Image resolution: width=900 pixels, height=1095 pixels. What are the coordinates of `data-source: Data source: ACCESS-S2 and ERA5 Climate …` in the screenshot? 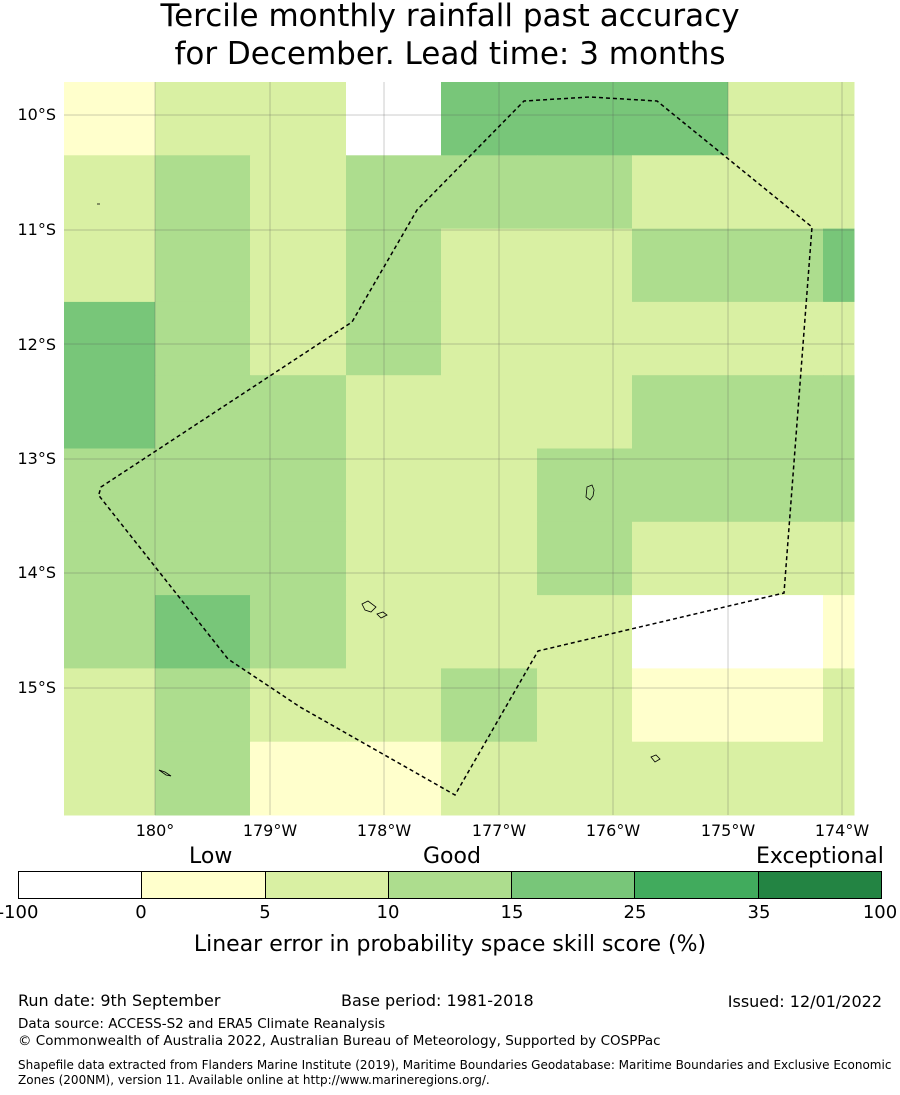 It's located at (202, 1024).